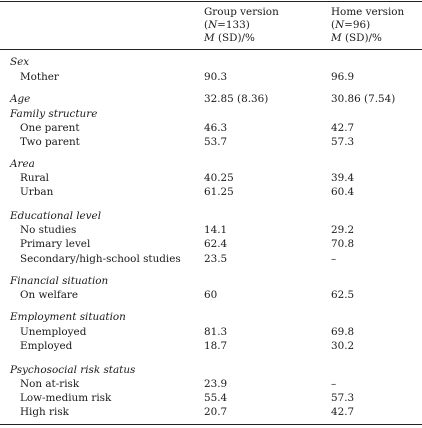  What do you see at coordinates (44, 412) in the screenshot?
I see `row-label: High risk` at bounding box center [44, 412].